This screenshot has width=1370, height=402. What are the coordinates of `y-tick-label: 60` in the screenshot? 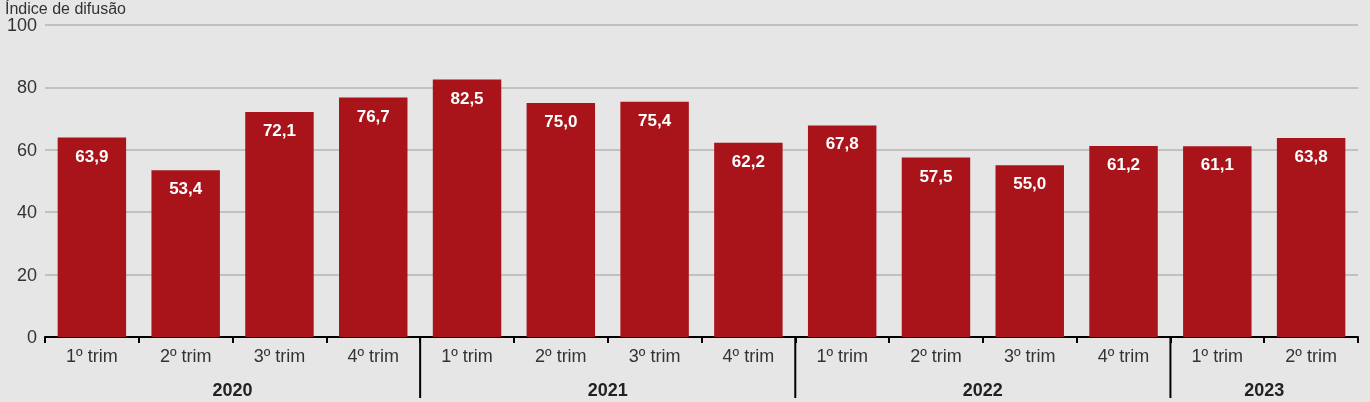 It's located at (26, 149).